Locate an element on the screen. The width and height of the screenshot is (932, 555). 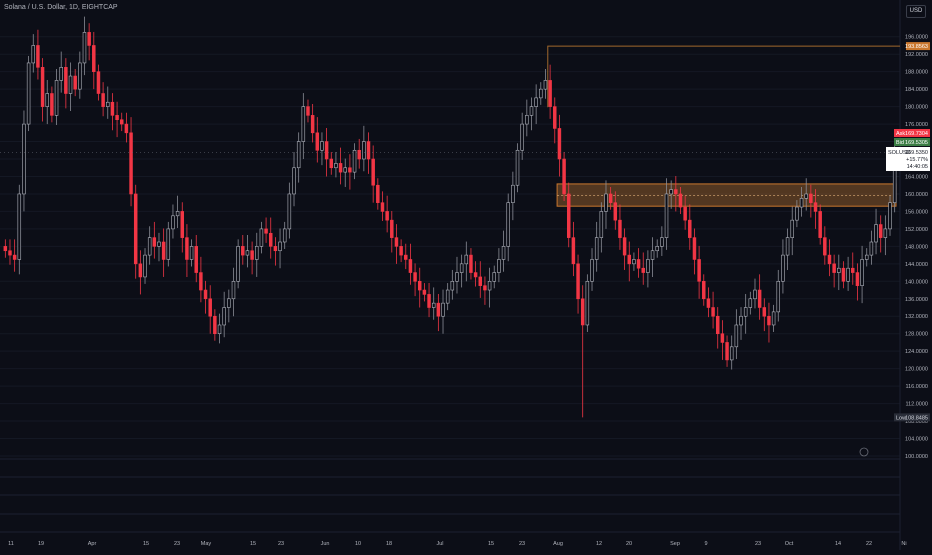
resistance-badge-label: 193.8563 is located at coordinates (916, 47).